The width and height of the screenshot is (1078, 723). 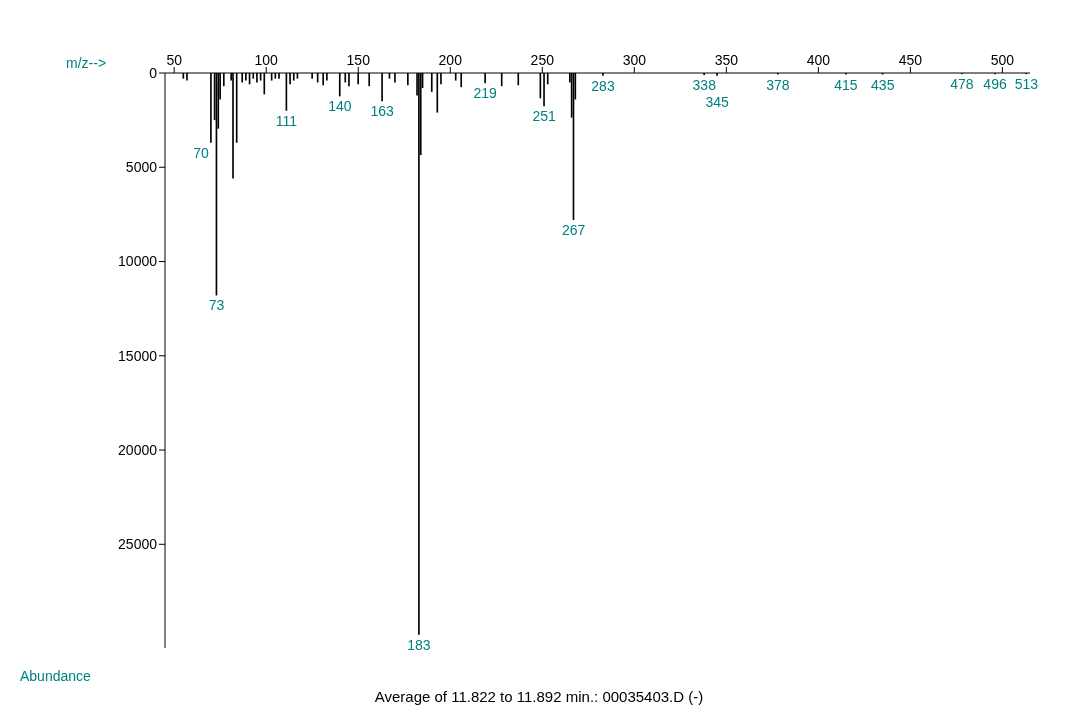 What do you see at coordinates (717, 101) in the screenshot?
I see `annotation: 345` at bounding box center [717, 101].